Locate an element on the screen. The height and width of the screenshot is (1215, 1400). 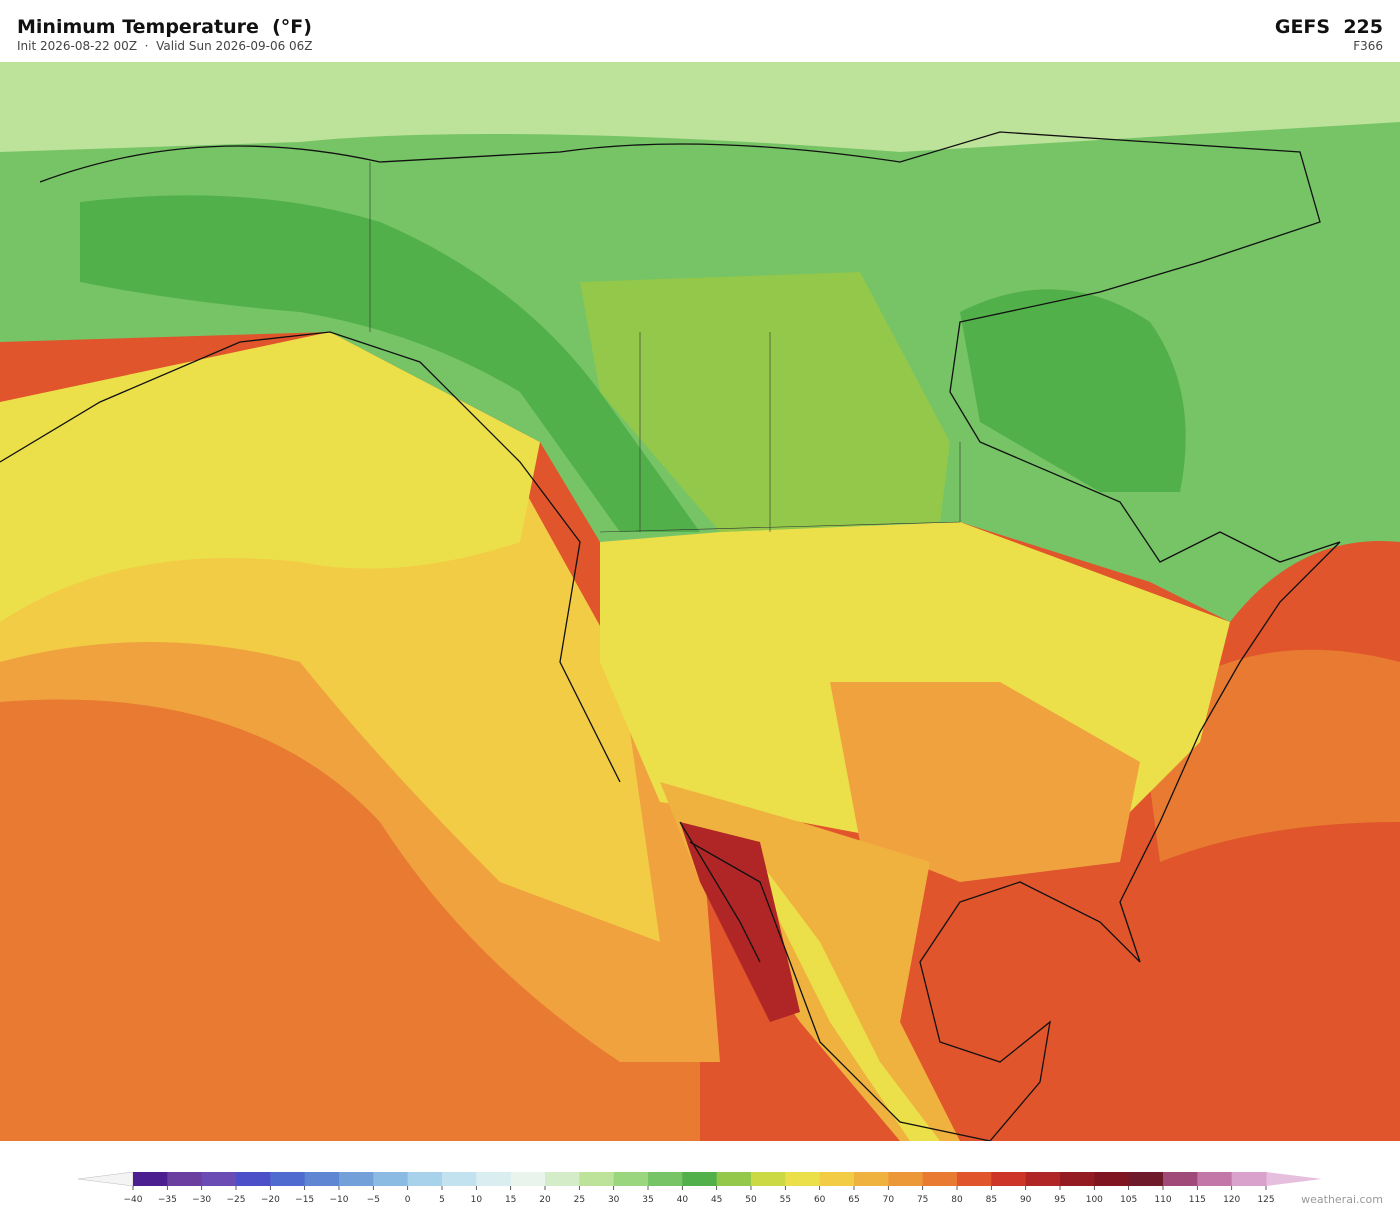
colorbar-tick-label: 90 is located at coordinates (1026, 1200).